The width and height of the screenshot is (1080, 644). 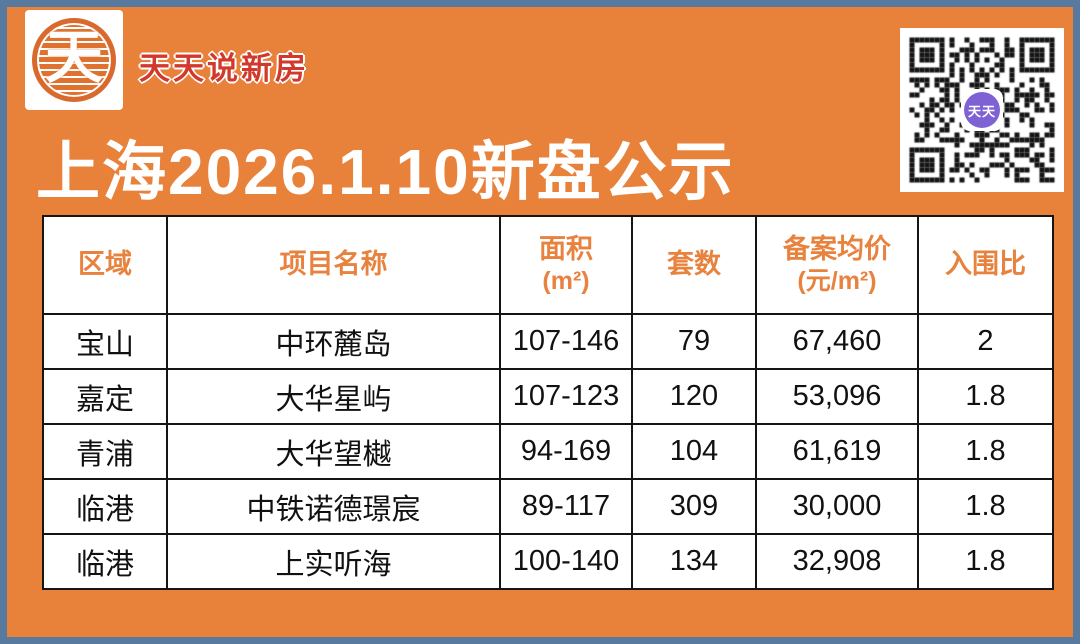 I want to click on cell-region: 嘉定, so click(x=105, y=396).